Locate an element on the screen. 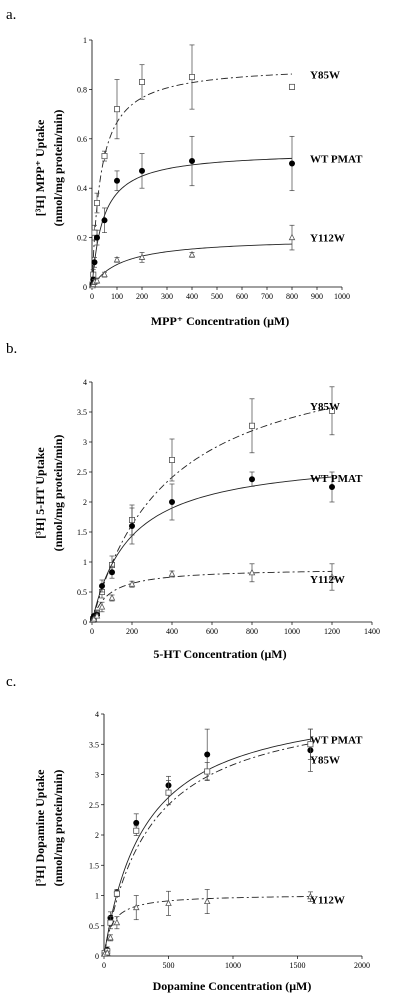  y-tick-label: 0.4 is located at coordinates (82, 188).